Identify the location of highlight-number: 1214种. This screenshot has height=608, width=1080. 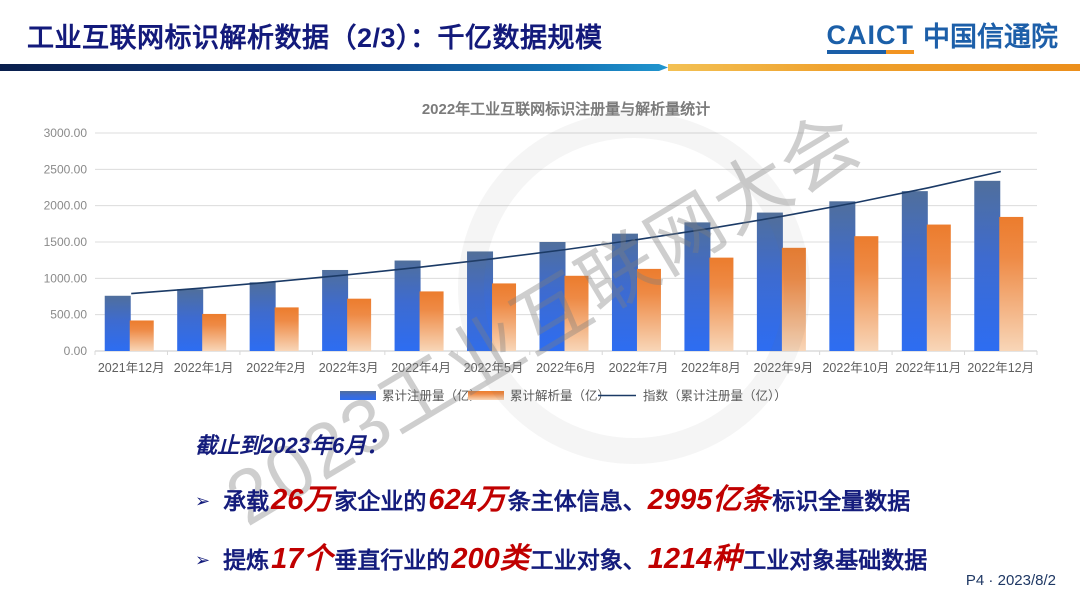
(694, 559).